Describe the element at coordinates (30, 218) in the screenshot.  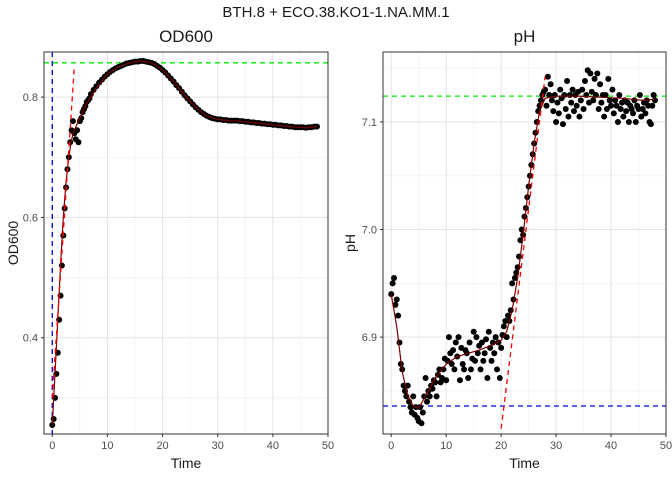
I see `y-tick-label: 0.6` at that location.